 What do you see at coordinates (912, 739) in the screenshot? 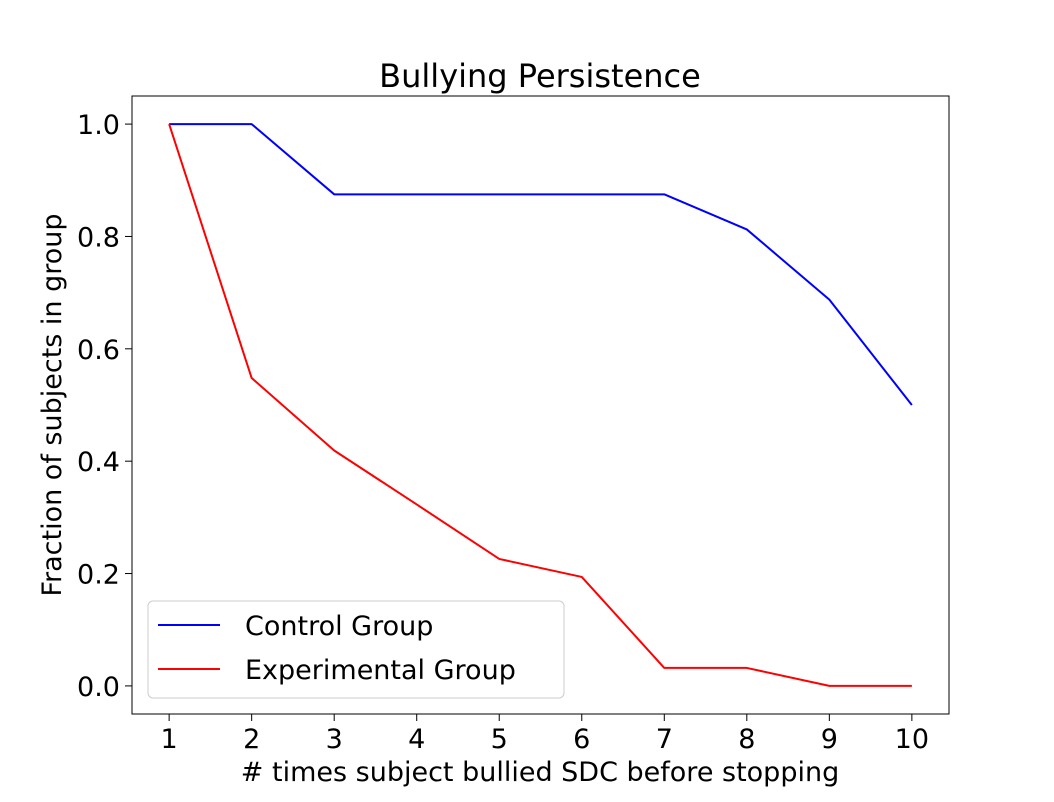
I see `x-tick-label: 10` at bounding box center [912, 739].